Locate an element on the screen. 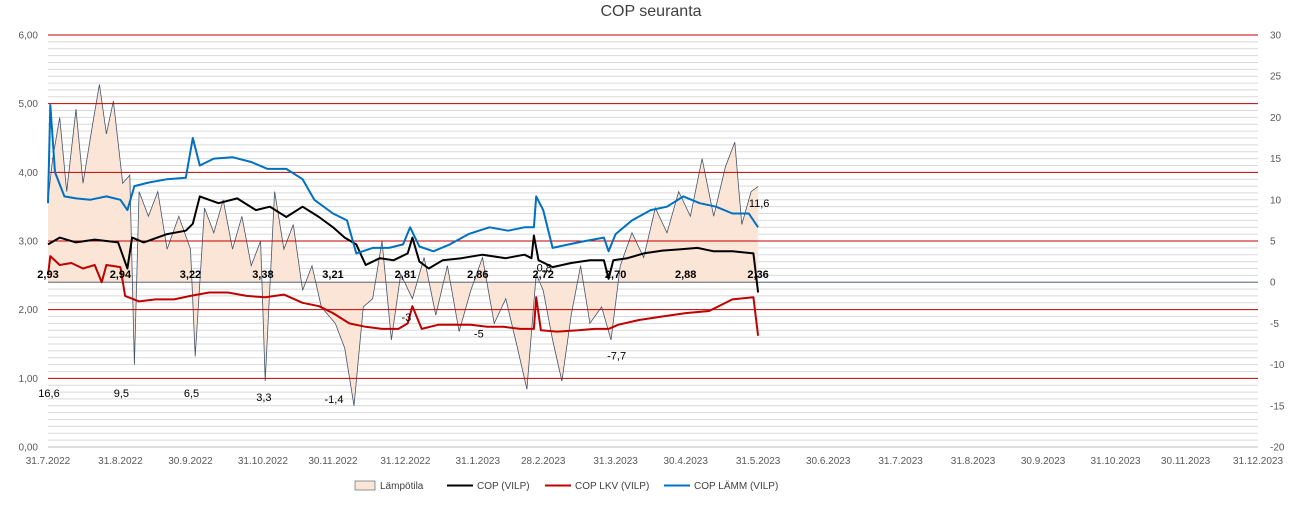 This screenshot has width=1302, height=506. y-left-tick-label: 2,00 is located at coordinates (29, 310).